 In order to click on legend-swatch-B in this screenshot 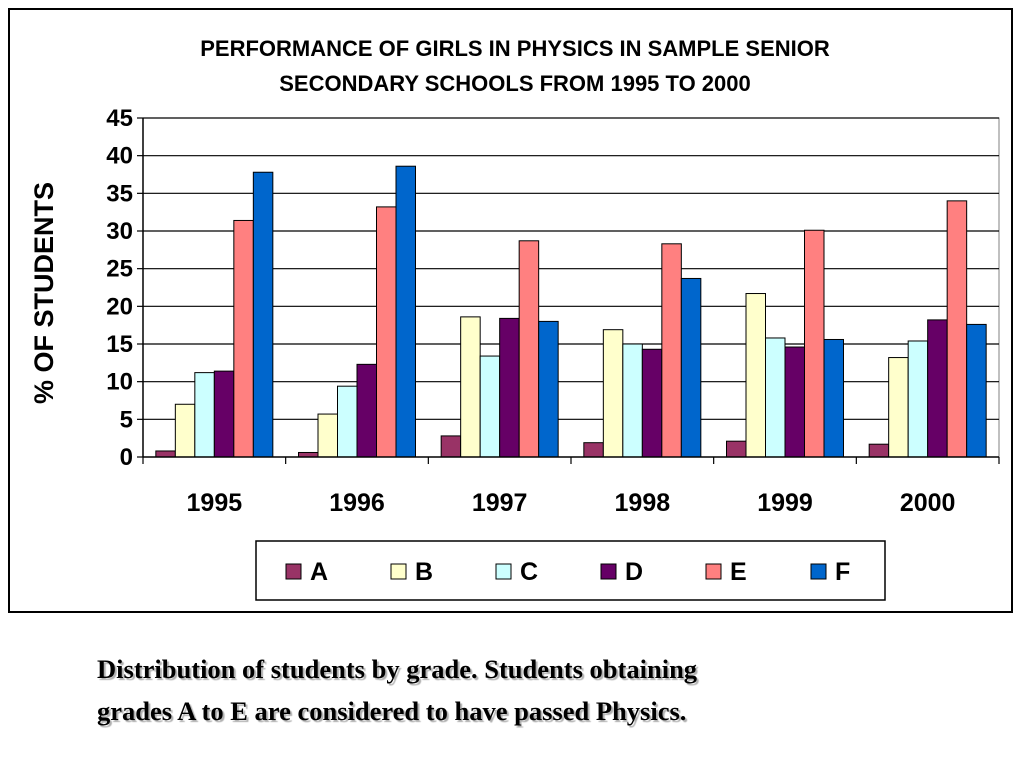, I will do `click(398, 571)`.